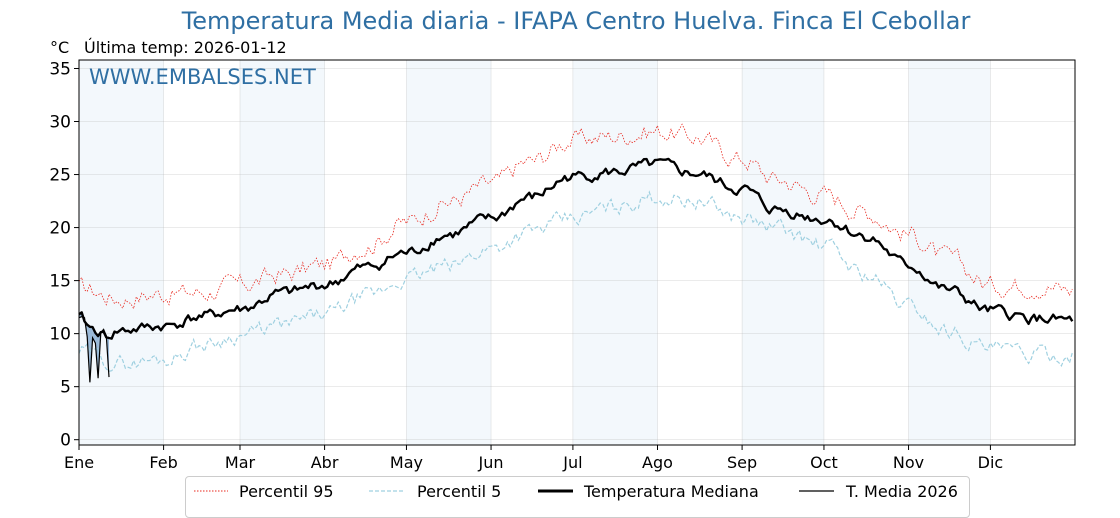 The height and width of the screenshot is (518, 1120). Describe the element at coordinates (240, 462) in the screenshot. I see `x-tick-label: Mar` at that location.